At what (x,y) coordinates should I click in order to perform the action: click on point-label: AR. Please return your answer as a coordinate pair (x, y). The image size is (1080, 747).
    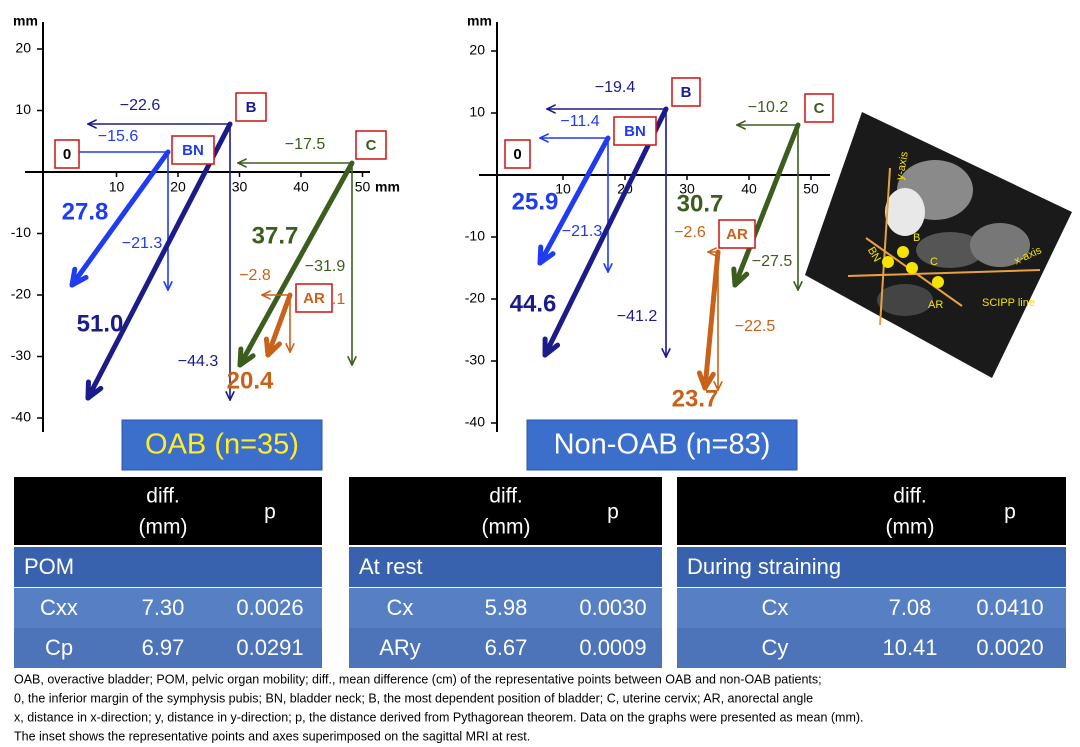
    Looking at the image, I should click on (737, 234).